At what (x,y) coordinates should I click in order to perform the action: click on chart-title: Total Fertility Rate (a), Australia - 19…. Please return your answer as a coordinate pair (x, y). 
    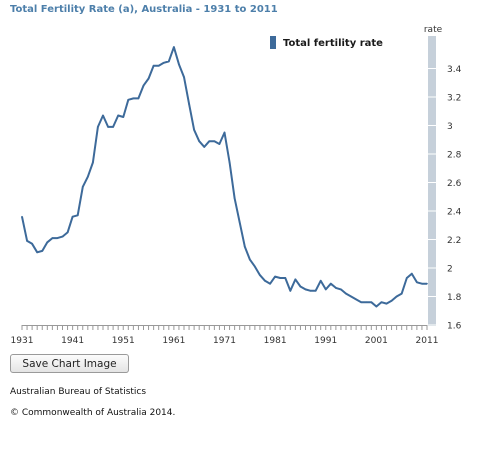
    Looking at the image, I should click on (144, 9).